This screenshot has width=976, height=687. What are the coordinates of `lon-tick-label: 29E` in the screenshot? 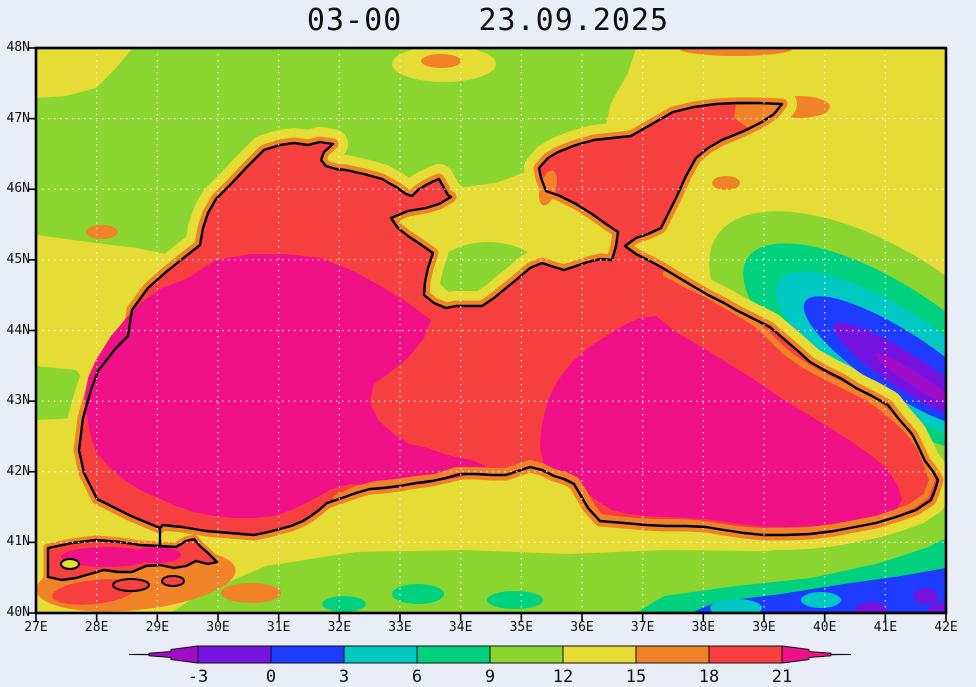 It's located at (157, 627).